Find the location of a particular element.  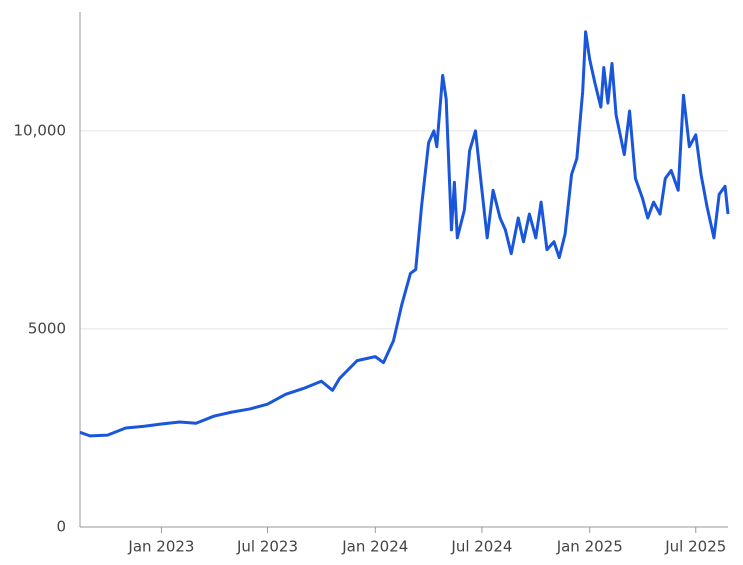

x-tick-label: Jan 2024 is located at coordinates (374, 547).